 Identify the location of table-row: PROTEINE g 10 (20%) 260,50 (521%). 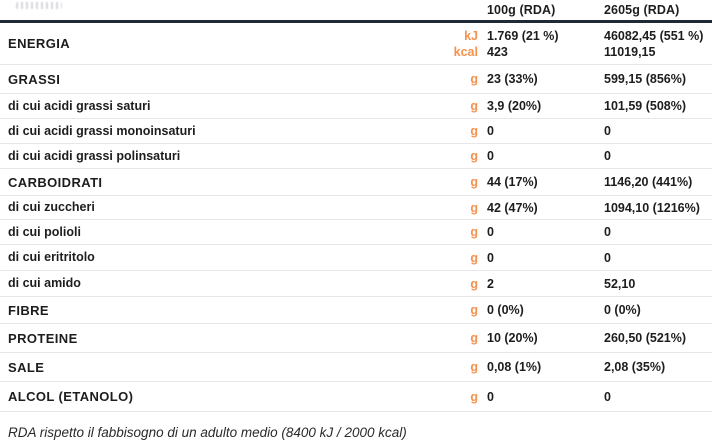
(356, 338).